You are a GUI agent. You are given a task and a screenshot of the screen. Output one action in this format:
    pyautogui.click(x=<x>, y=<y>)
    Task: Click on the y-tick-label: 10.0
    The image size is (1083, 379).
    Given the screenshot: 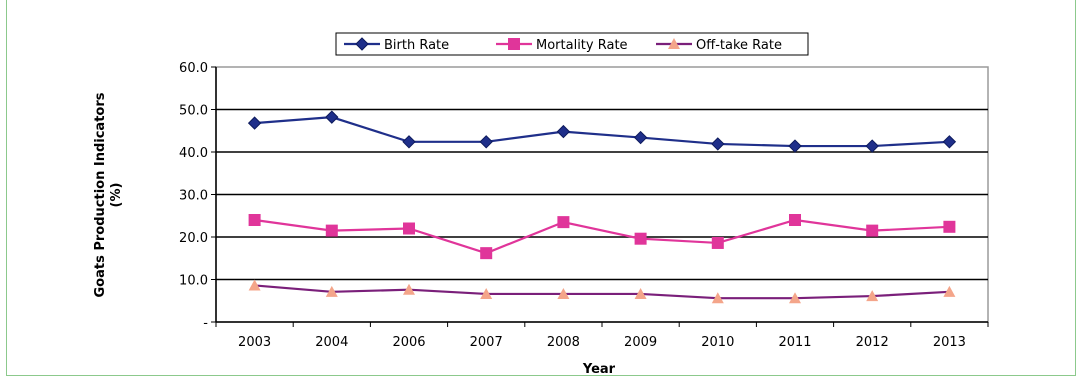 What is the action you would take?
    pyautogui.click(x=193, y=281)
    